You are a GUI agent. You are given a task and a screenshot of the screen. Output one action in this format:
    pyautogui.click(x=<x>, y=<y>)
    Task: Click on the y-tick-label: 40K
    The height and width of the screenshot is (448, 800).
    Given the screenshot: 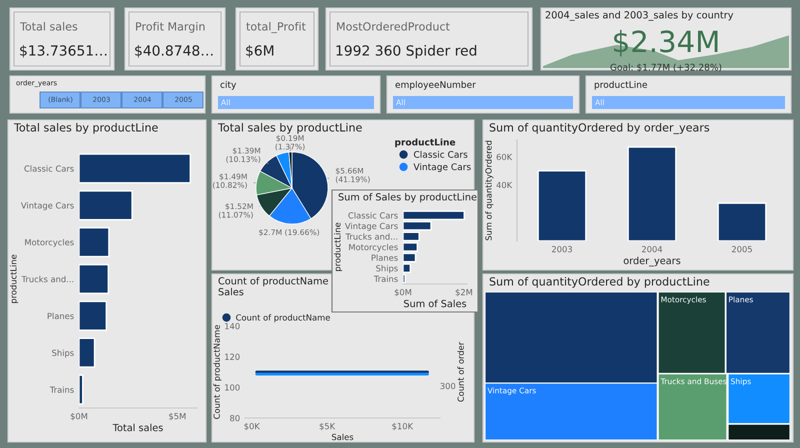 What is the action you would take?
    pyautogui.click(x=504, y=185)
    